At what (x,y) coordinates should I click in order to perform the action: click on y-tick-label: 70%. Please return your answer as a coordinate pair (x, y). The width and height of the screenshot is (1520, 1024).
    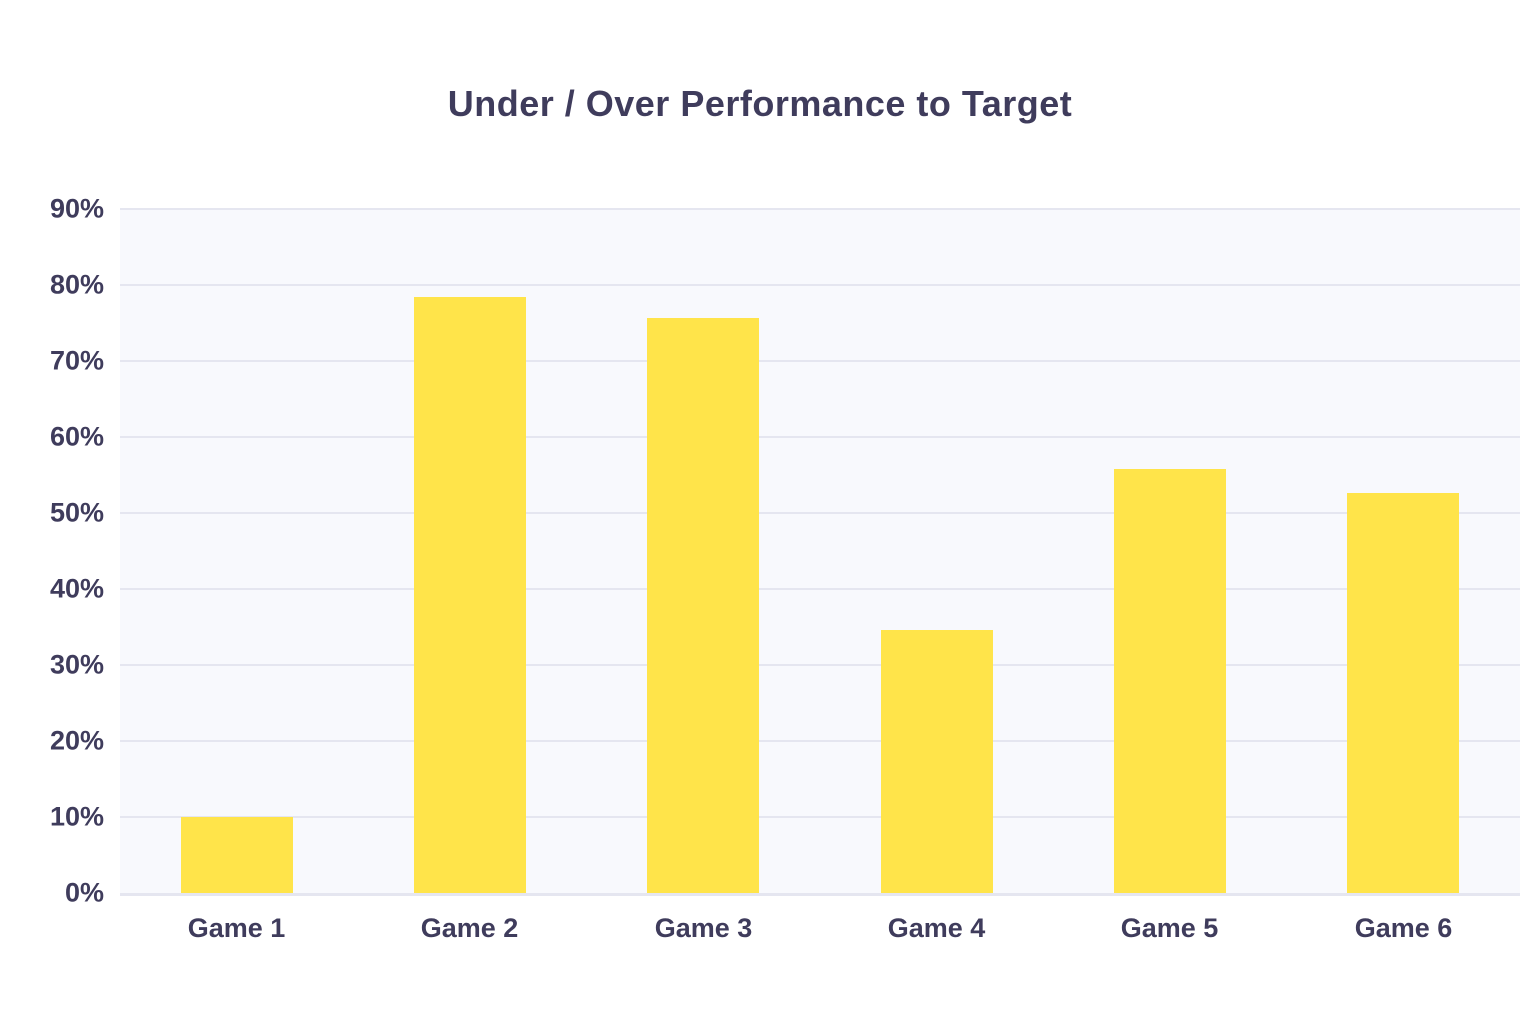
    Looking at the image, I should click on (76, 360).